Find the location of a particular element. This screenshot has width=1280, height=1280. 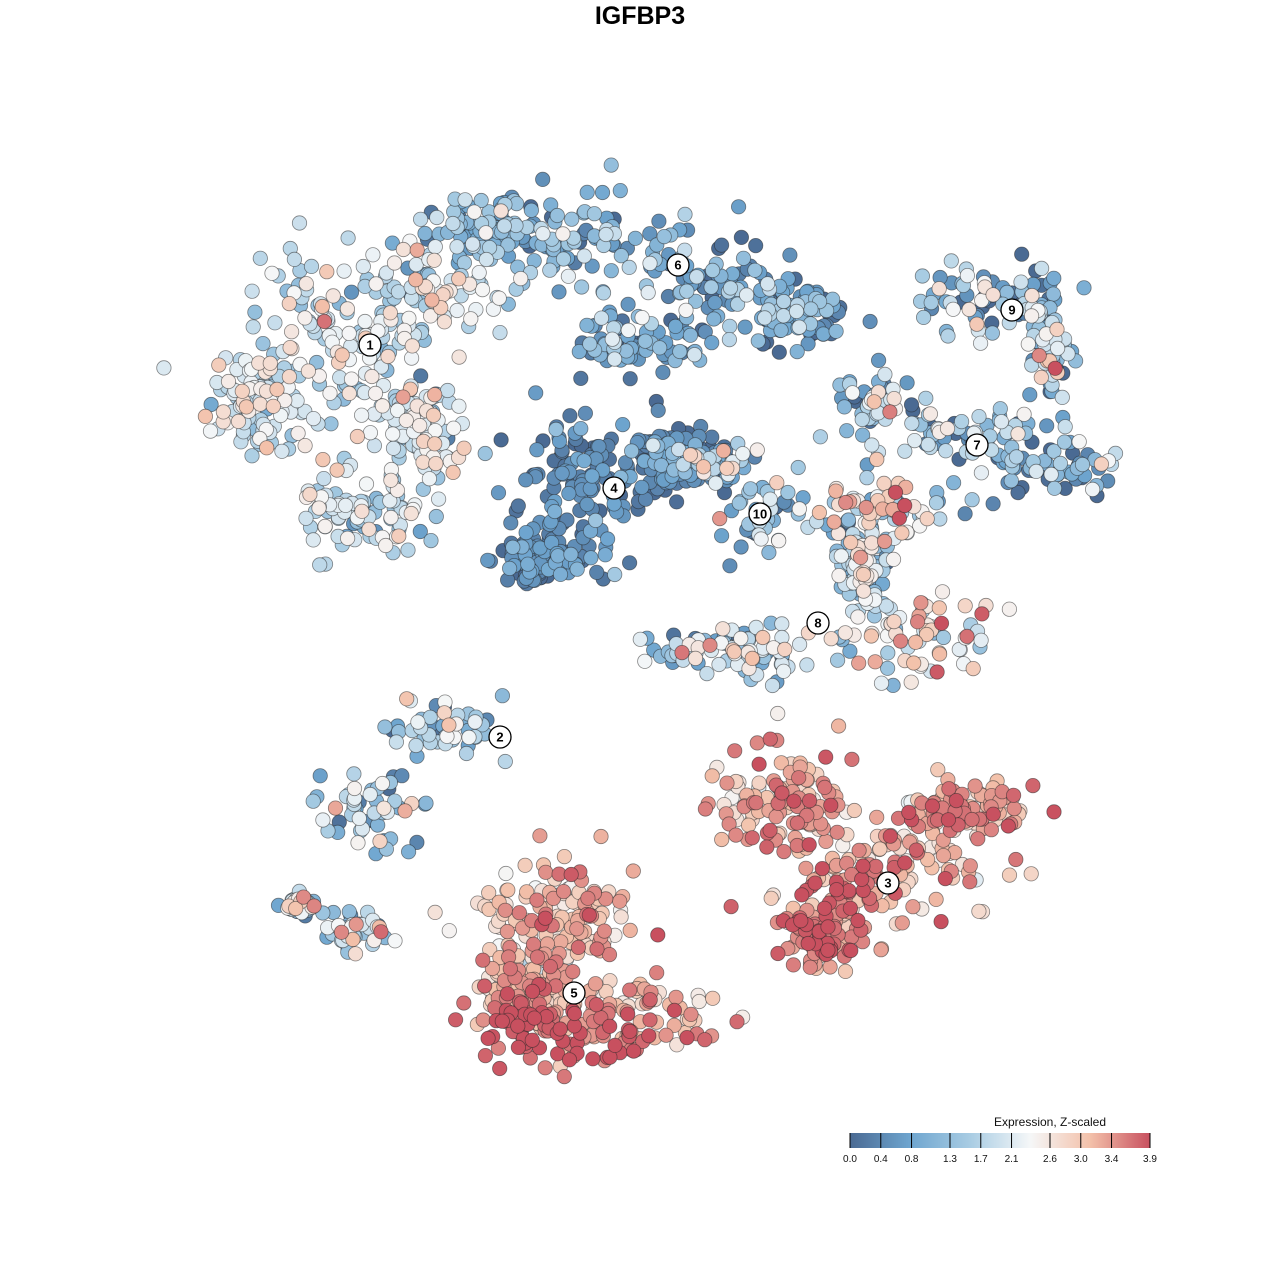

chart-title: IGFBP3 is located at coordinates (640, 16).